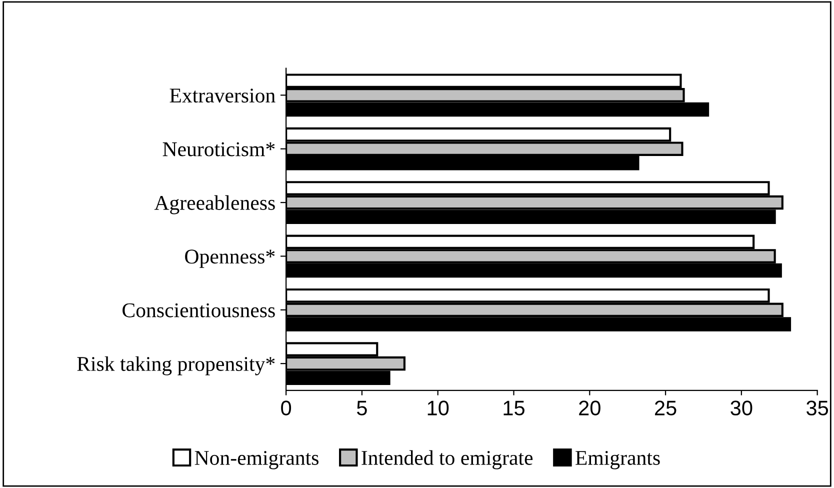  Describe the element at coordinates (618, 460) in the screenshot. I see `legend-label: Emigrants` at that location.